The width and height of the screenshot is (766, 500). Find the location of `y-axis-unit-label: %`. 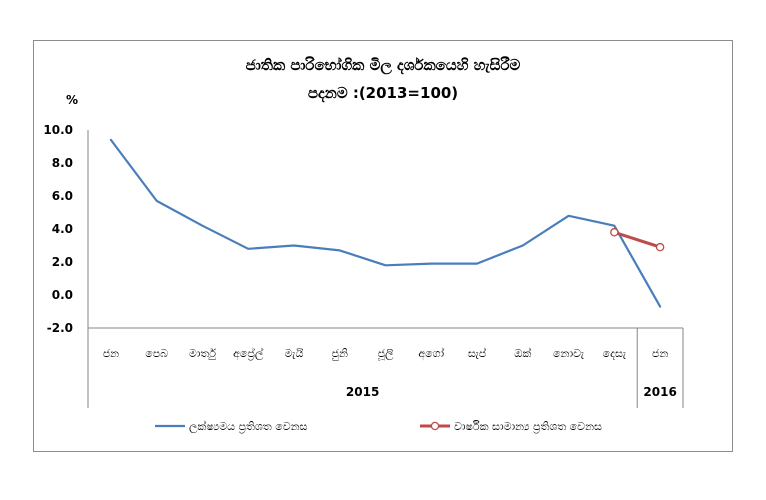

y-axis-unit-label: % is located at coordinates (72, 100).